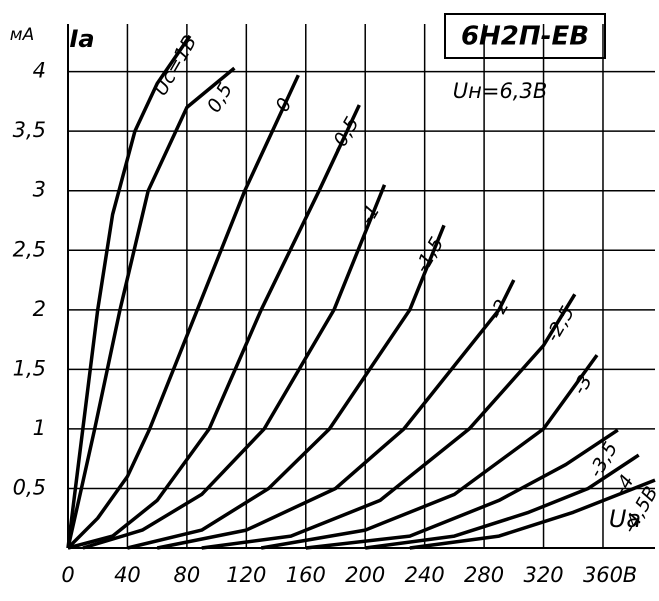  I want to click on series-label: -1, so click(370, 214).